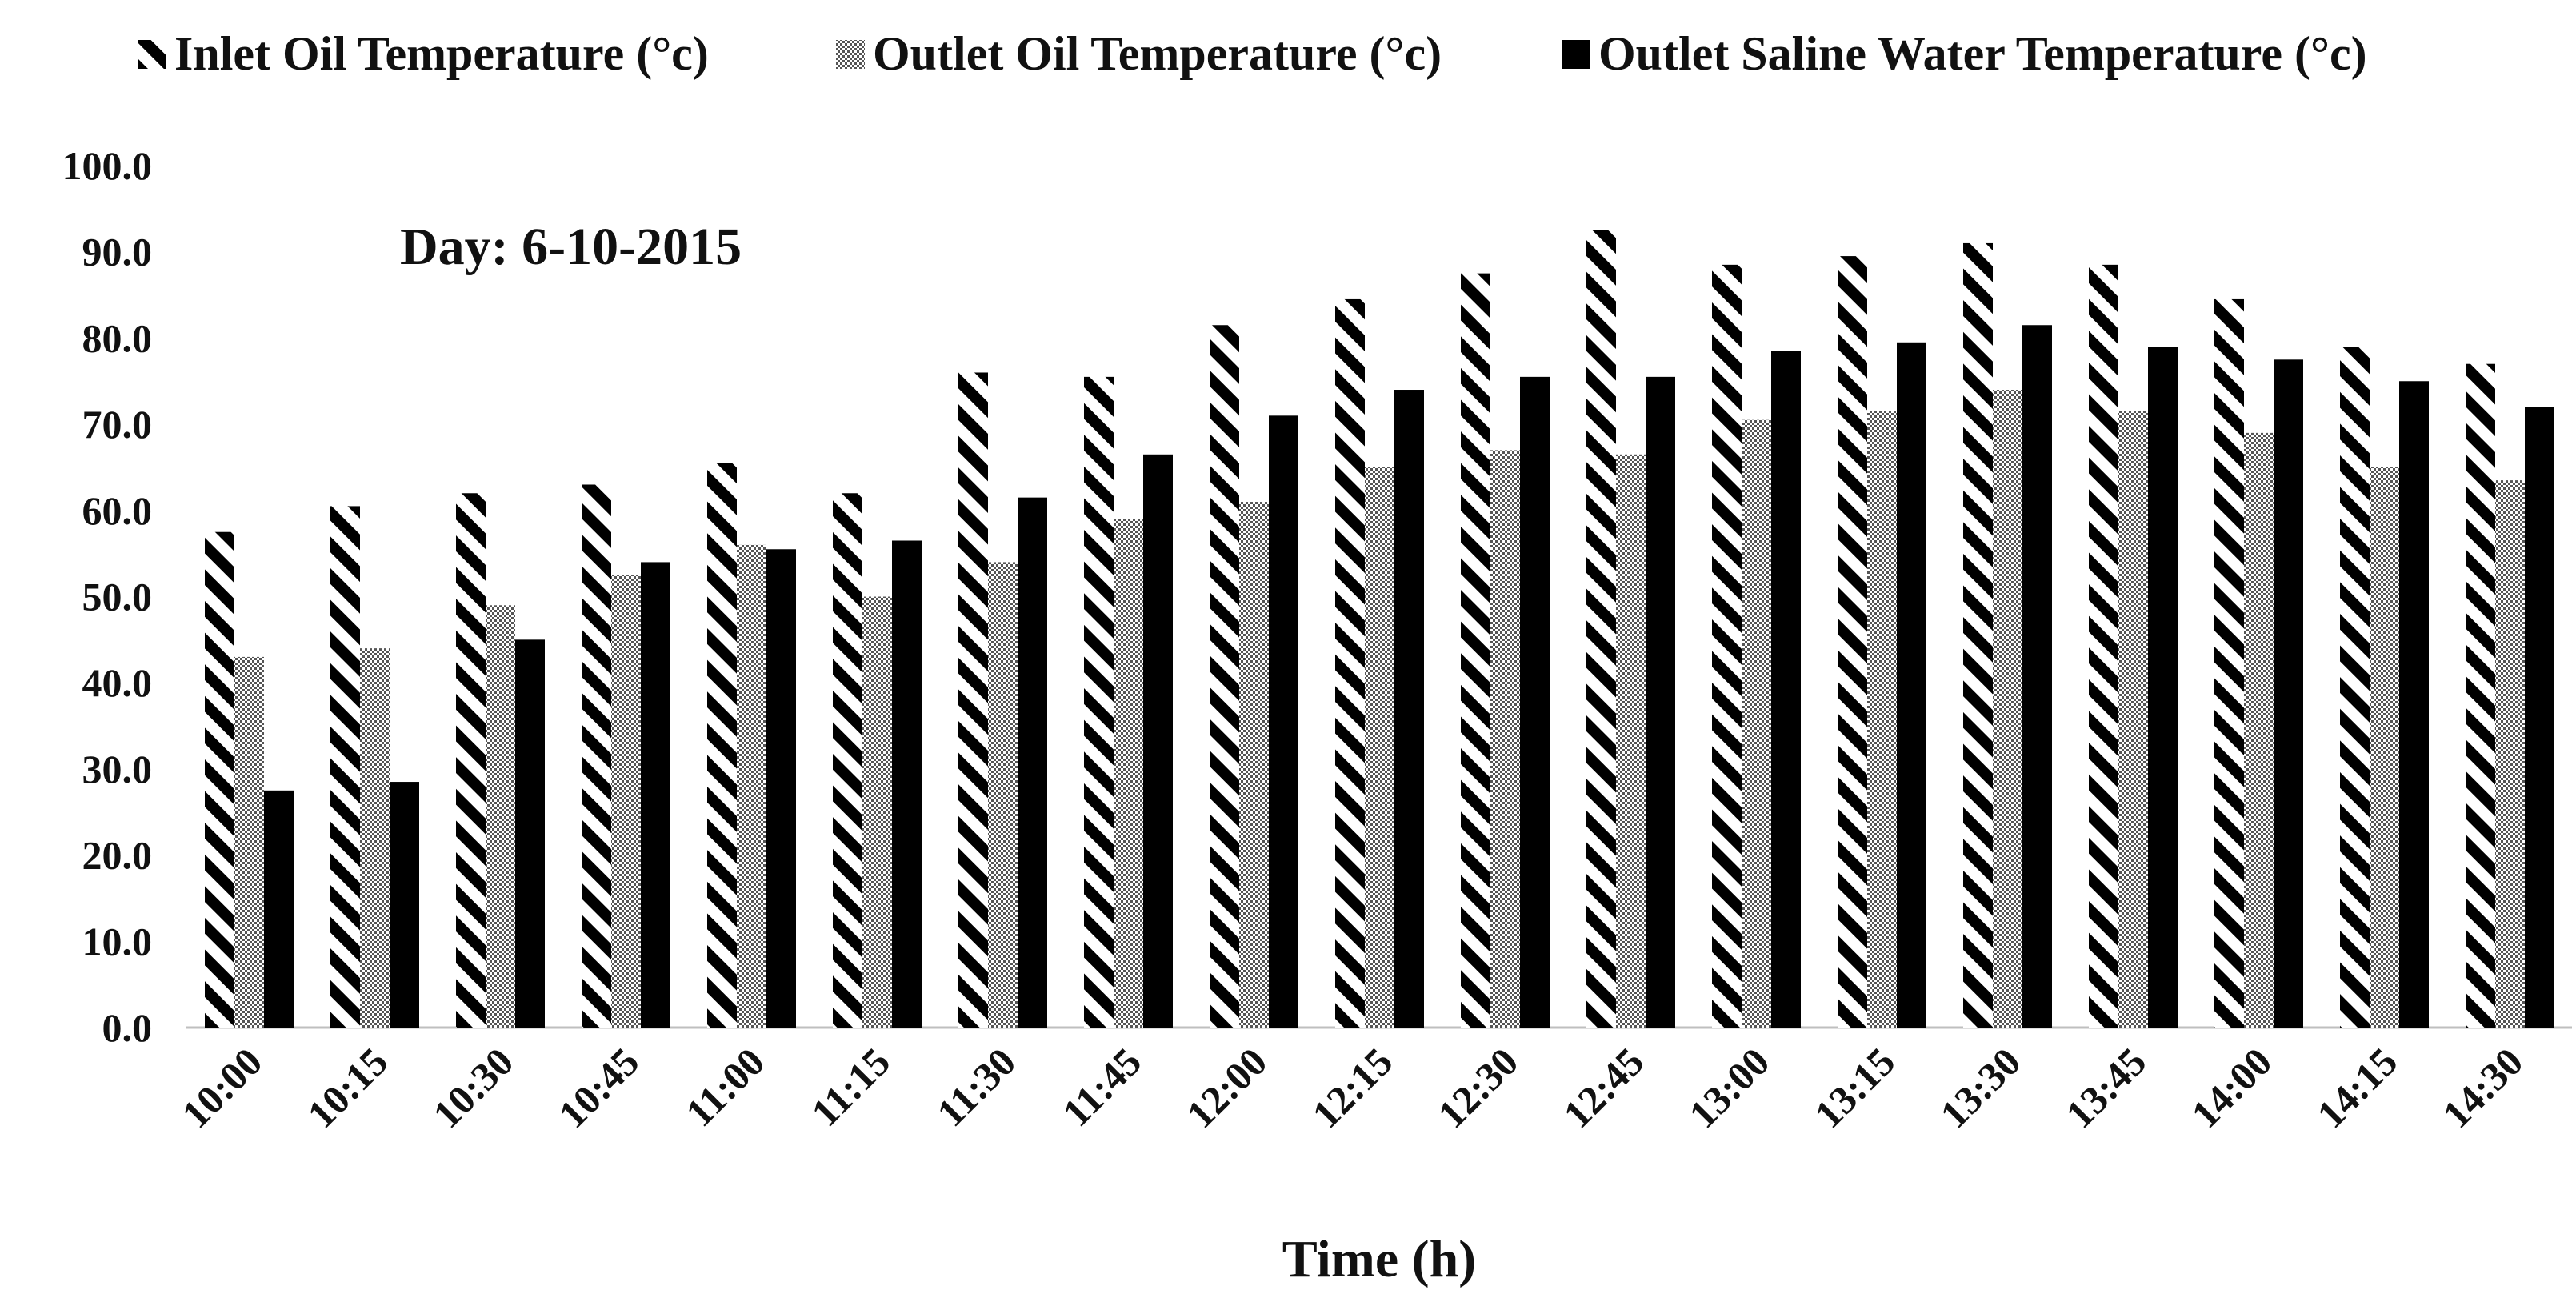  I want to click on x-tick-label: 10:30, so click(473, 1087).